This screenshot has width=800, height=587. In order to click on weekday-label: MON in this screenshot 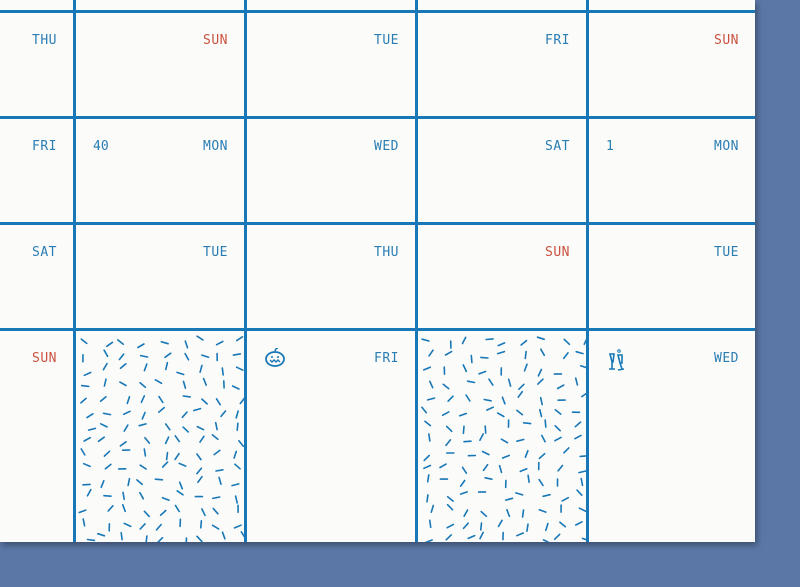, I will do `click(215, 146)`.